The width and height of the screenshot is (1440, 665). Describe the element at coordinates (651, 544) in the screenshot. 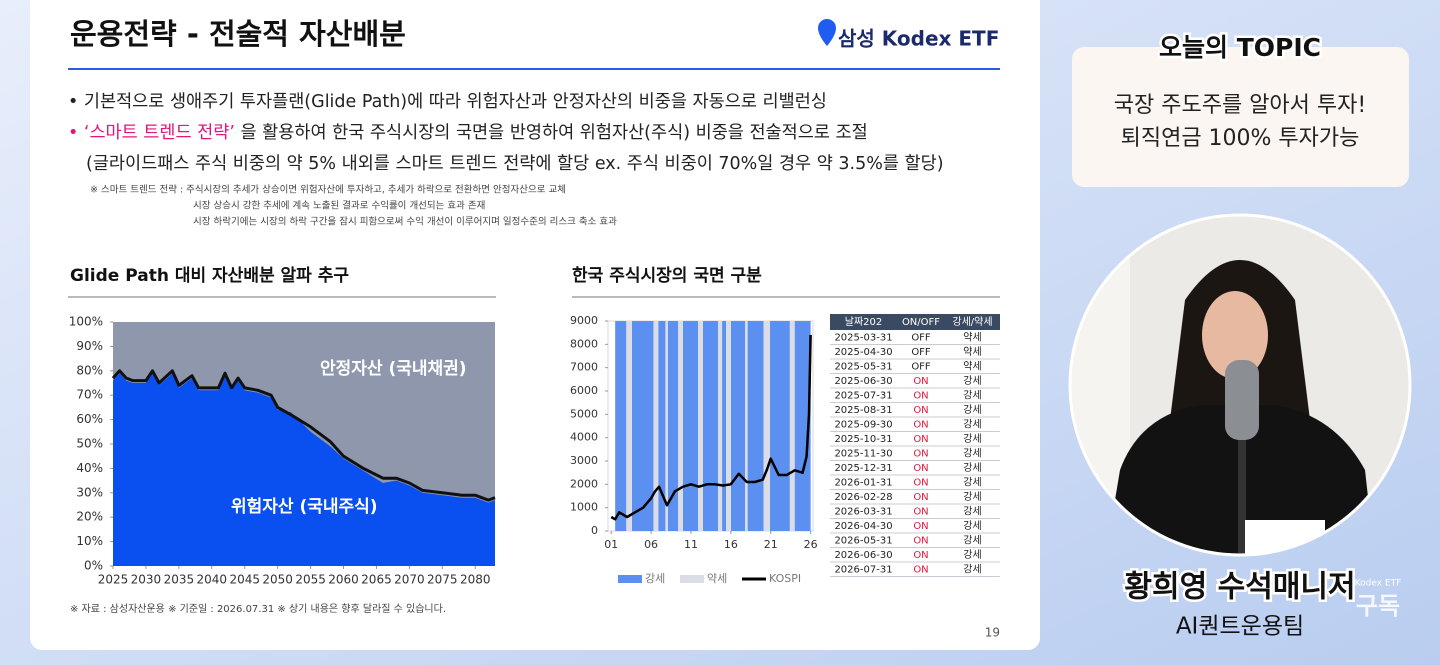

I see `x-tick-label: 06` at that location.